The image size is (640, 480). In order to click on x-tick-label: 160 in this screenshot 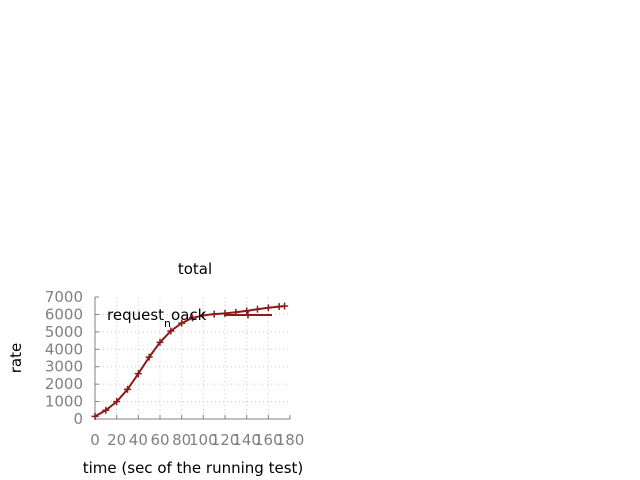, I will do `click(268, 440)`.